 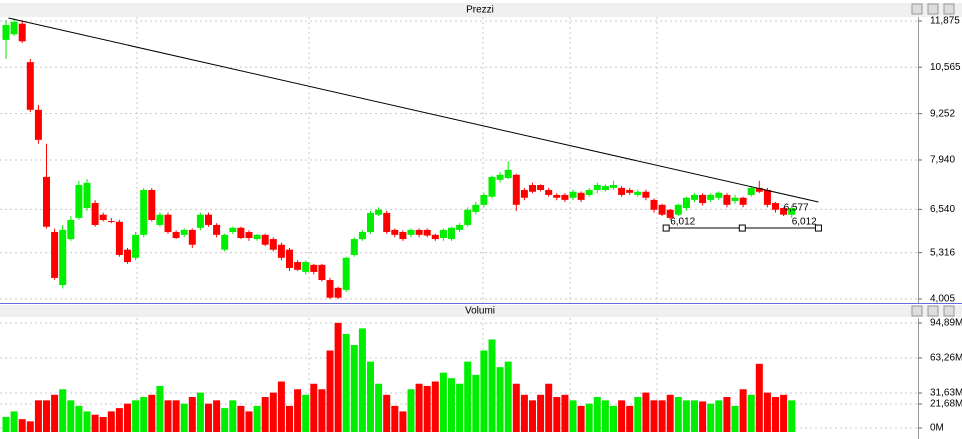 What do you see at coordinates (480, 10) in the screenshot?
I see `price-title: Prezzi` at bounding box center [480, 10].